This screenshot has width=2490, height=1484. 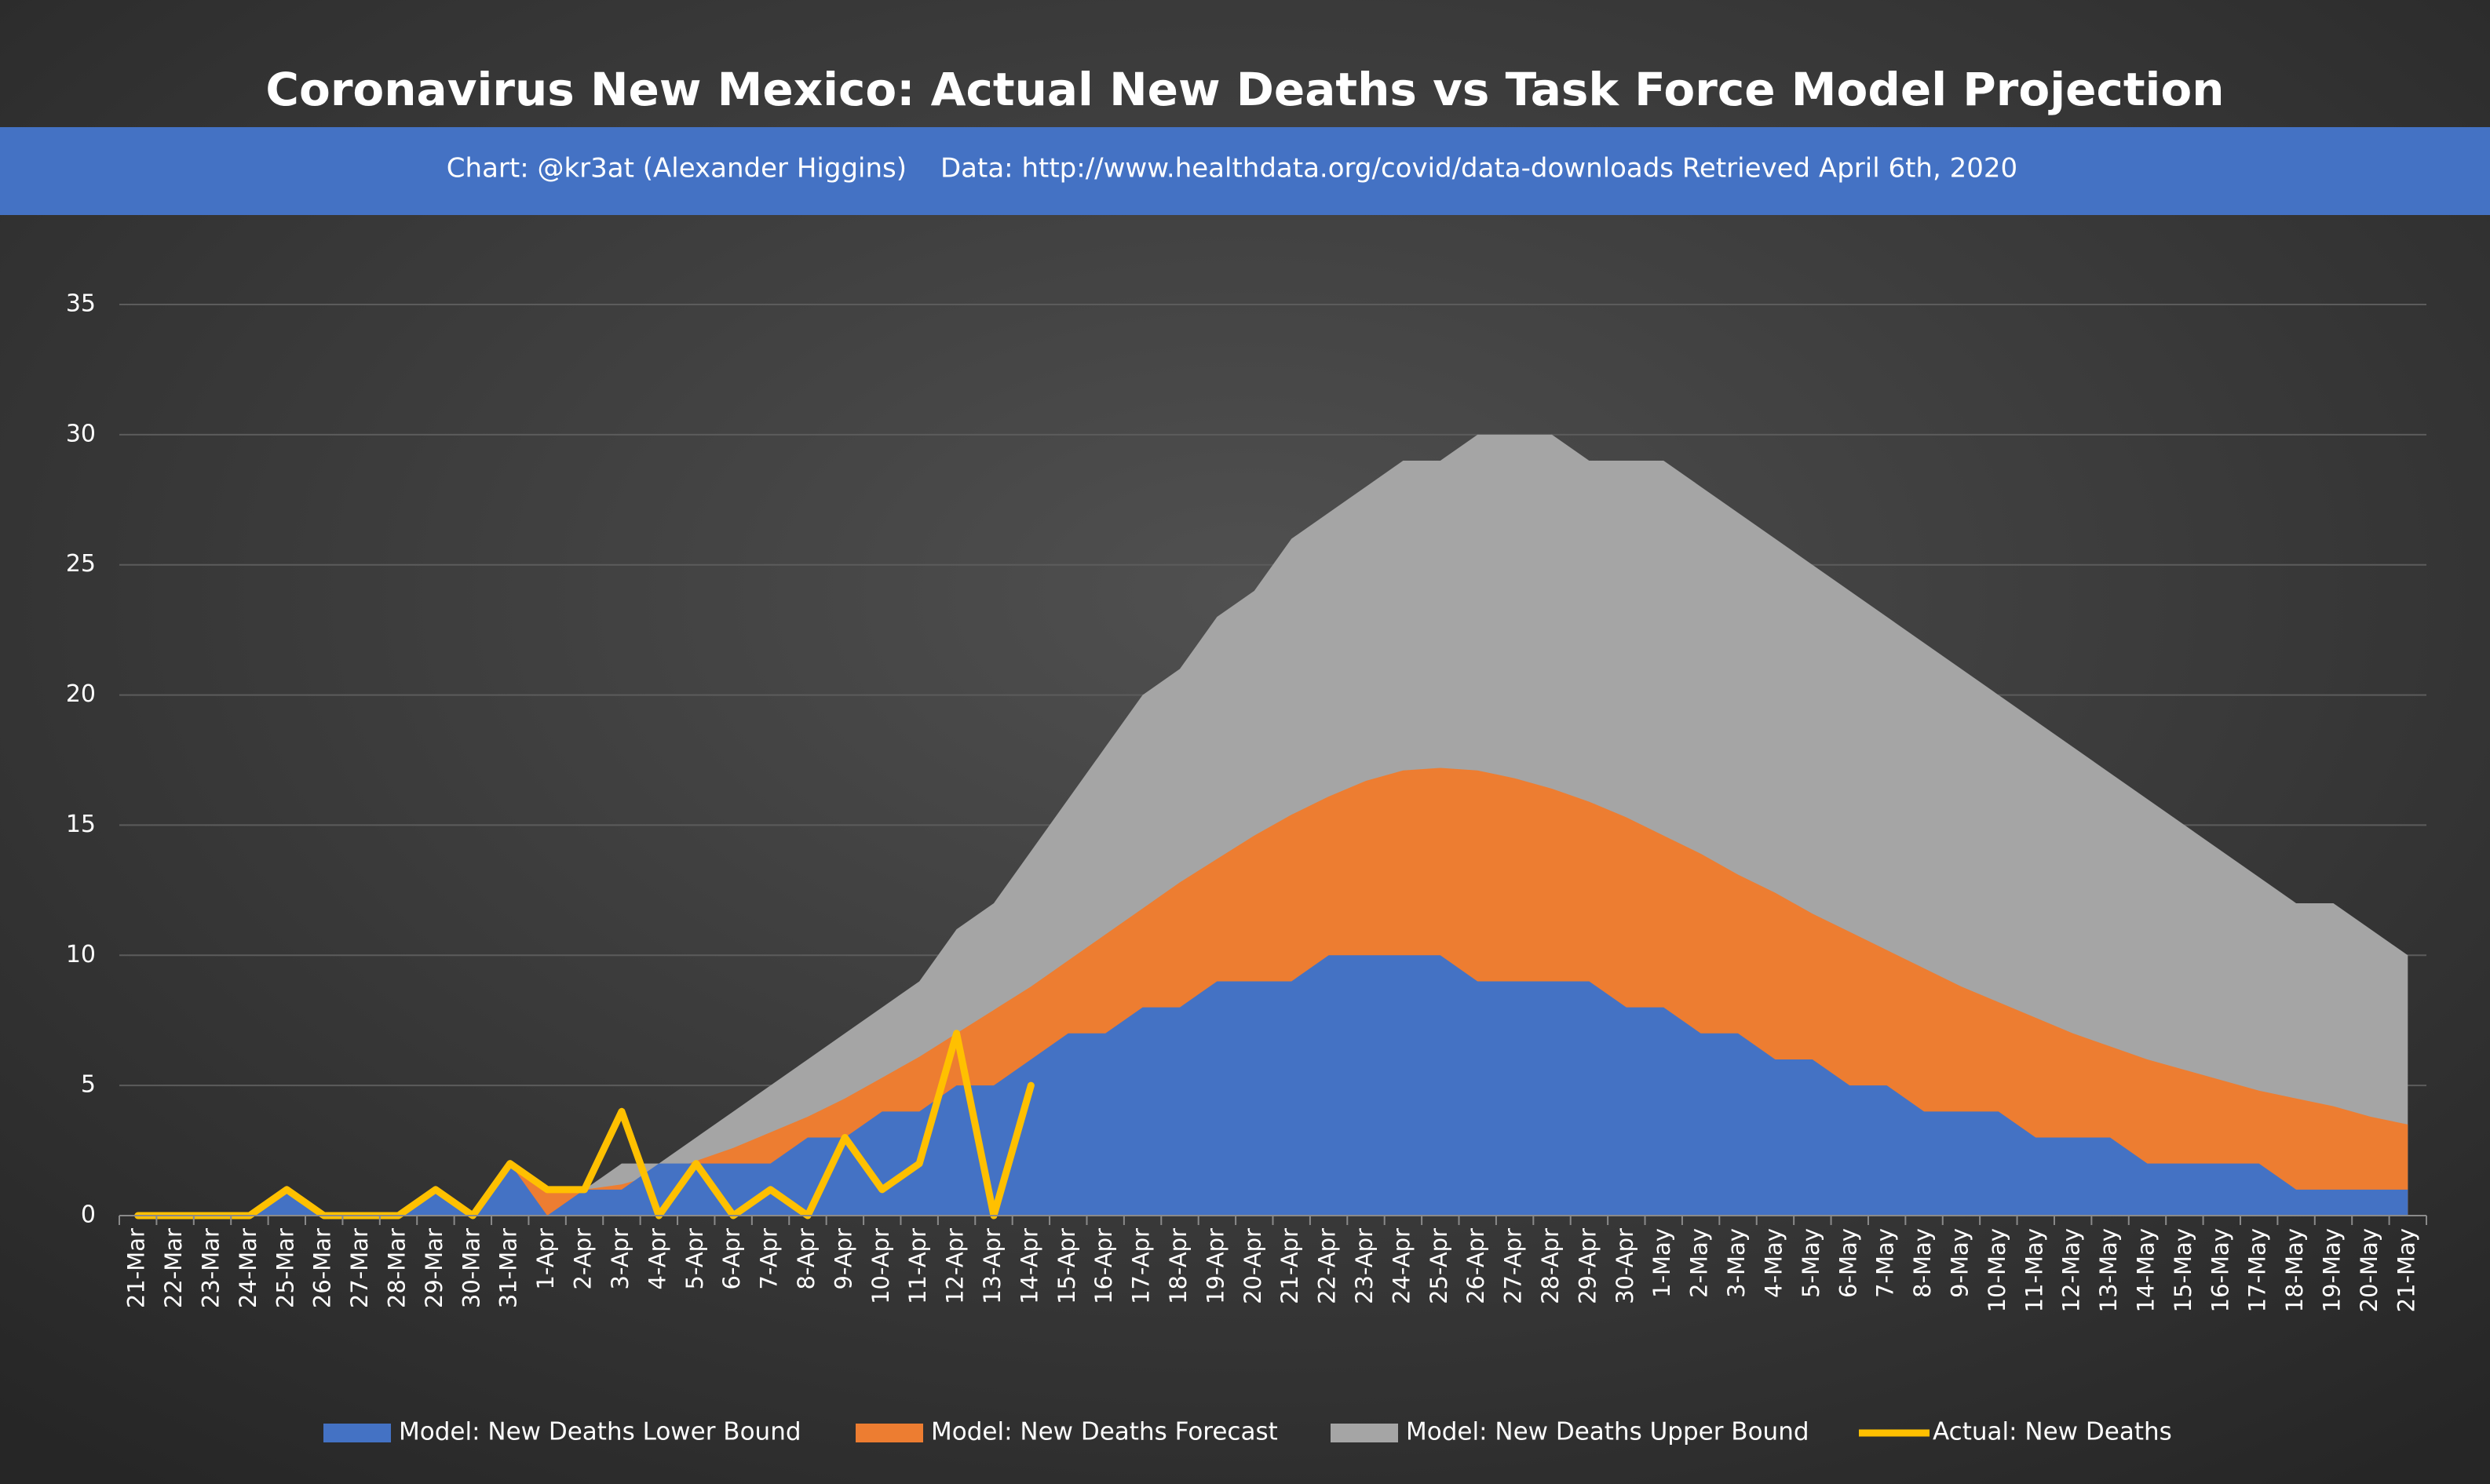 What do you see at coordinates (1141, 1266) in the screenshot?
I see `x-tick-label: 17-Apr` at bounding box center [1141, 1266].